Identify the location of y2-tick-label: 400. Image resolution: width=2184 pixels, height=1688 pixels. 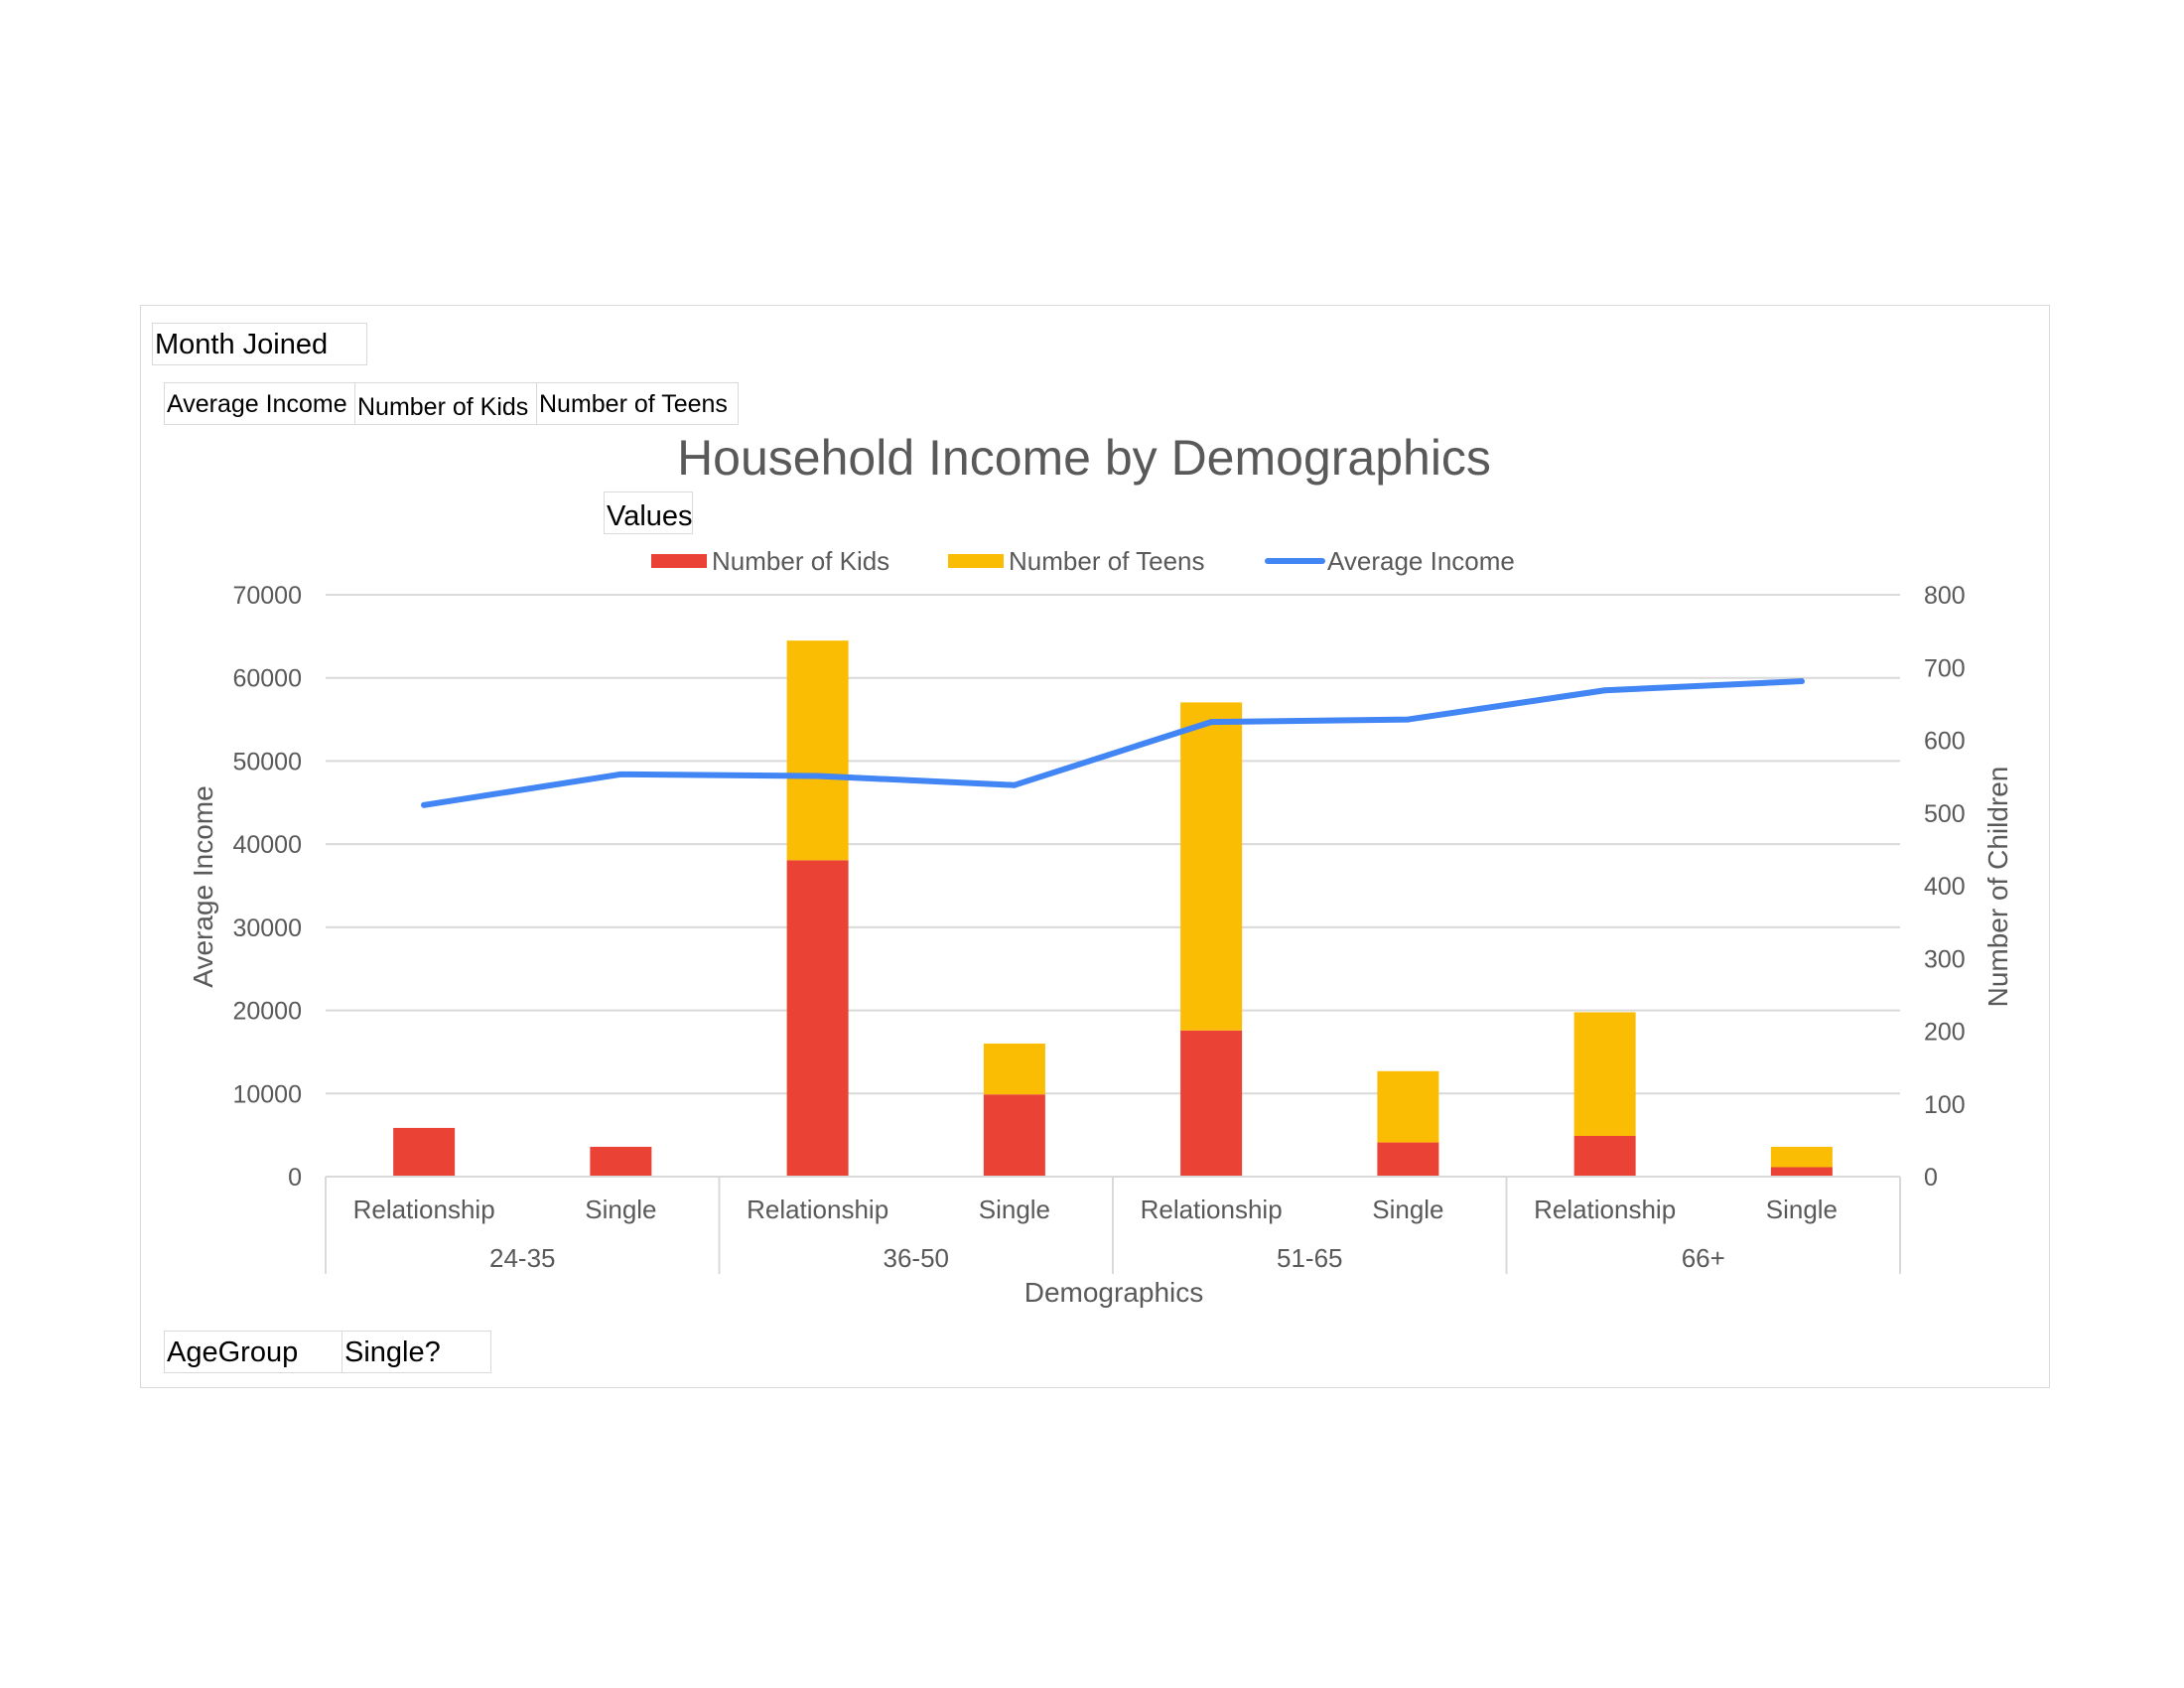
(1945, 887).